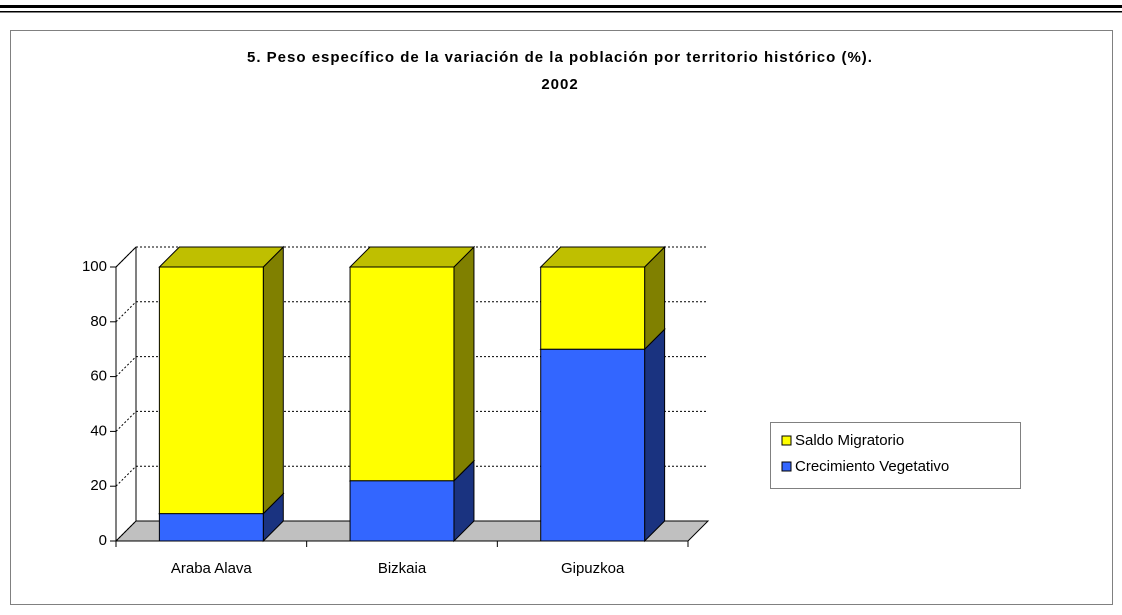 The image size is (1122, 615). Describe the element at coordinates (103, 540) in the screenshot. I see `y-tick-label: 0` at that location.